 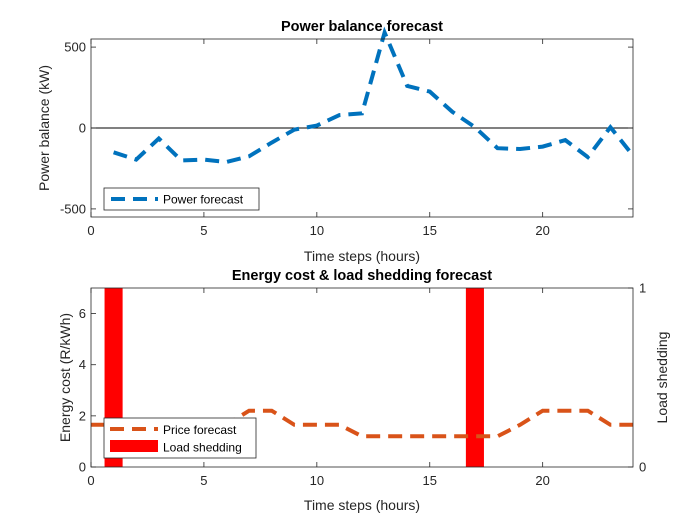 I want to click on energy-cost-ylabel: Energy cost (R/kWh), so click(x=65, y=377).